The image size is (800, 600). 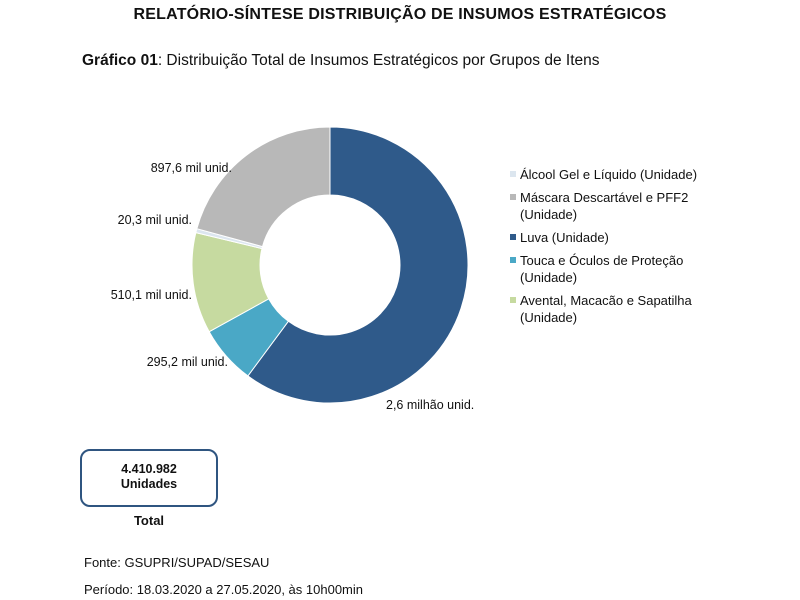 I want to click on total-value: 4.410.982, so click(x=149, y=469).